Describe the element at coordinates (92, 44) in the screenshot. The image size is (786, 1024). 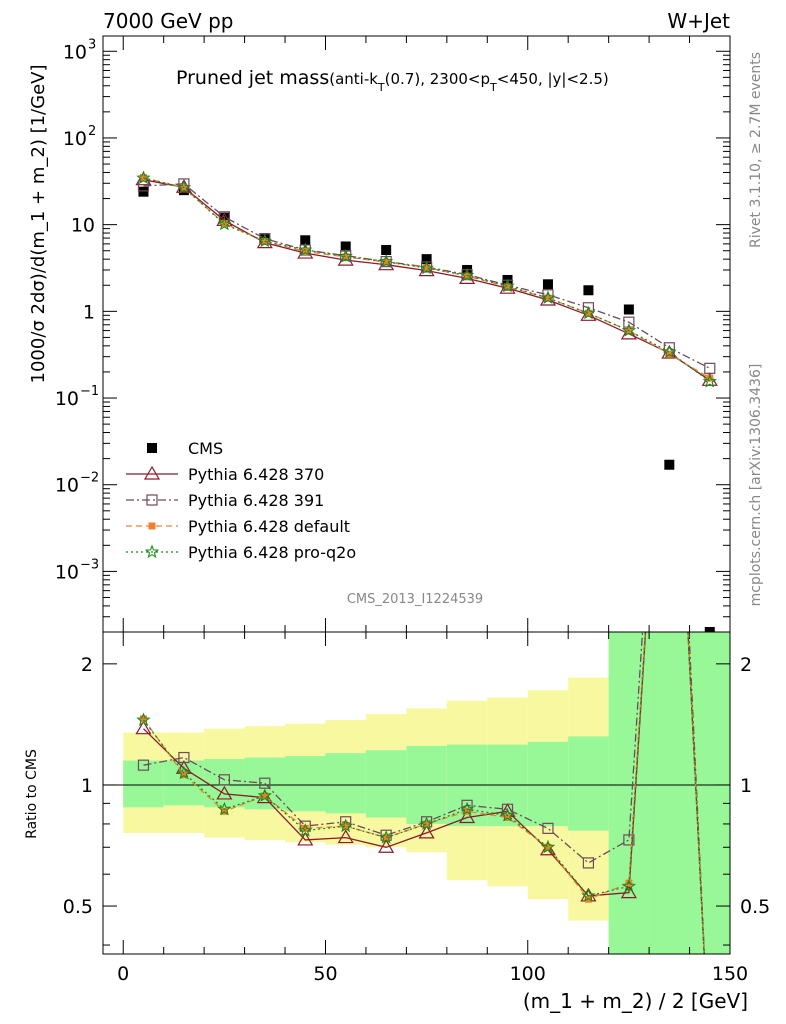
I see `main-y-tick-exponent: 3` at that location.